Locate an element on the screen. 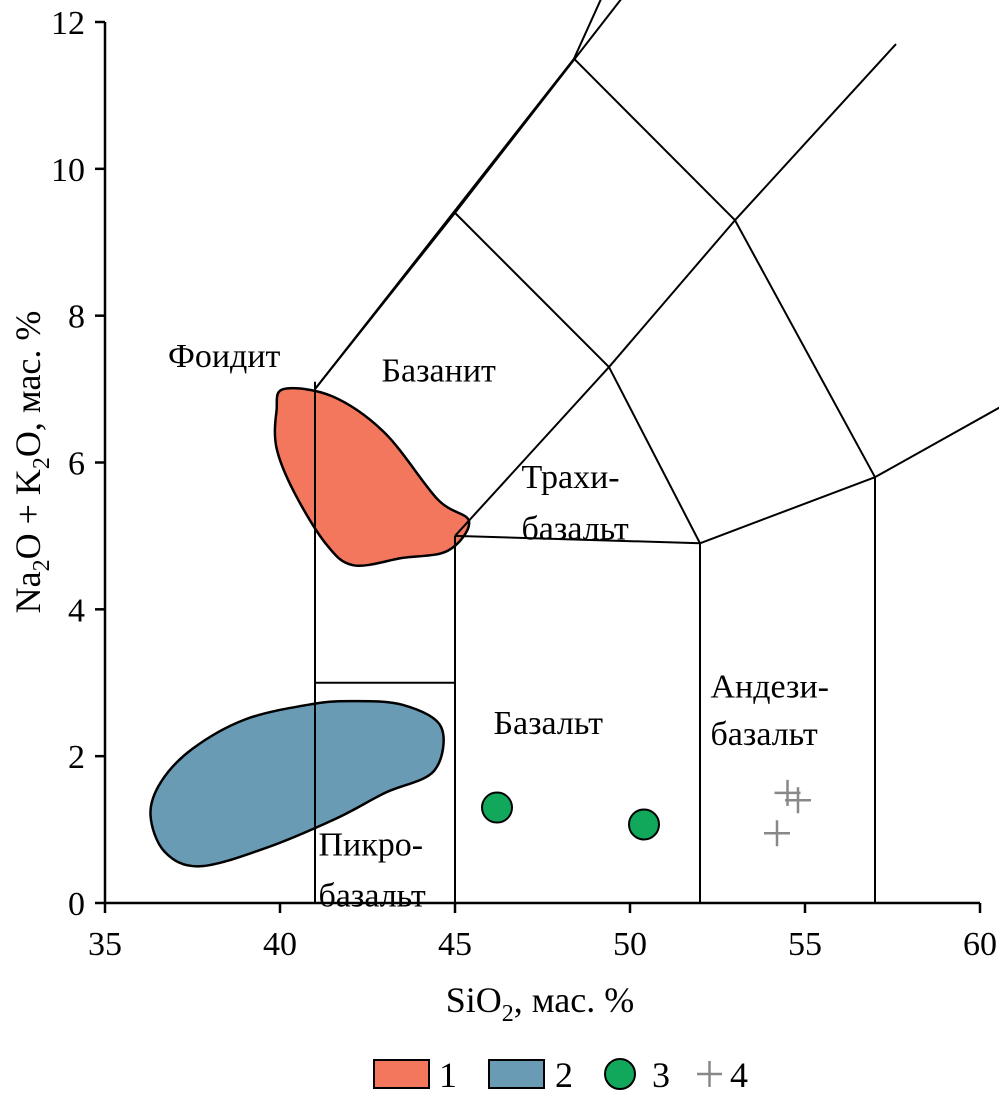 The height and width of the screenshot is (1098, 999). y-tick-label: 2 is located at coordinates (76, 757).